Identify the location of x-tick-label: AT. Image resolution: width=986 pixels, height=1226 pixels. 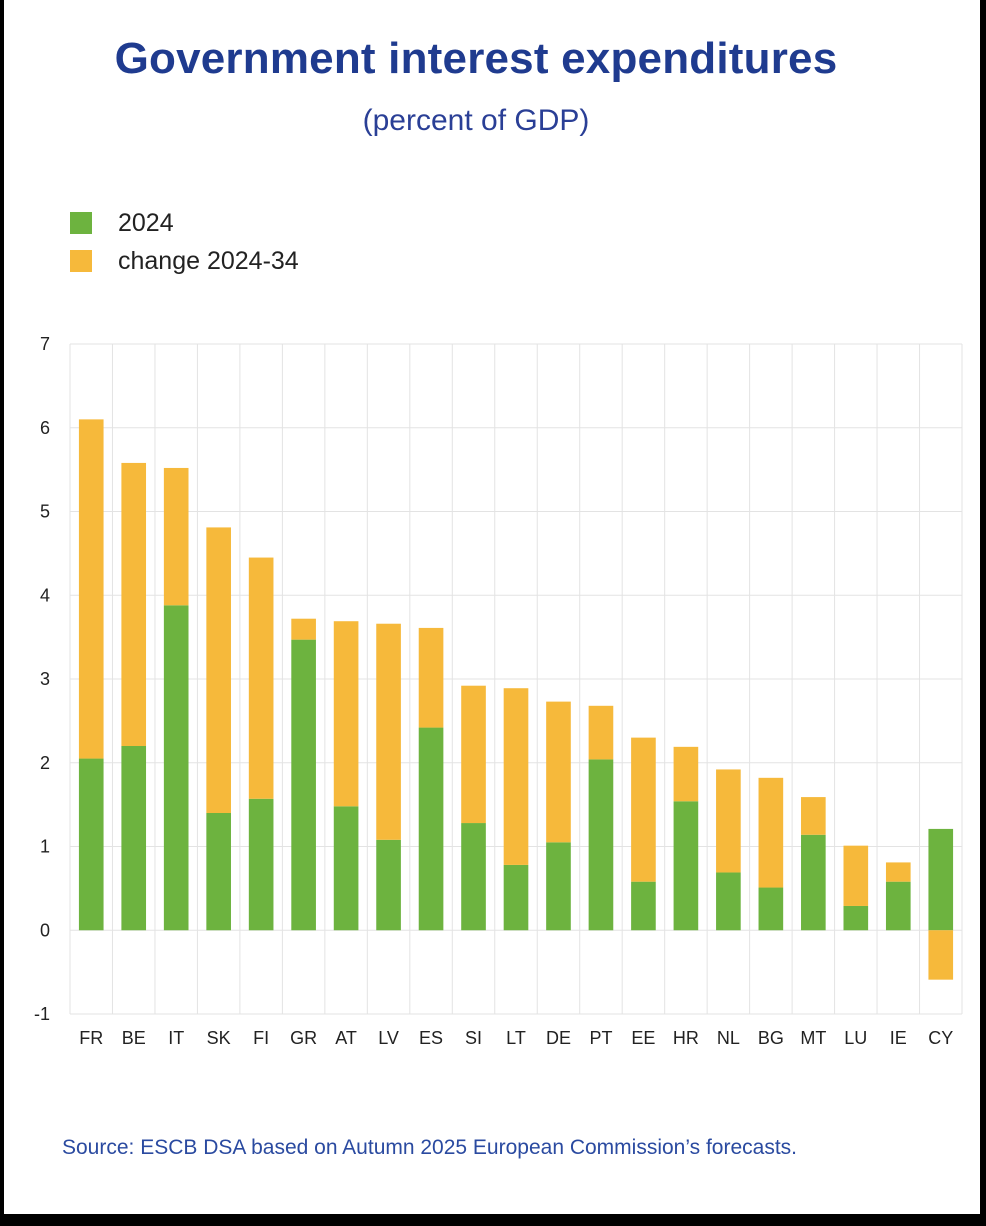
(346, 1038).